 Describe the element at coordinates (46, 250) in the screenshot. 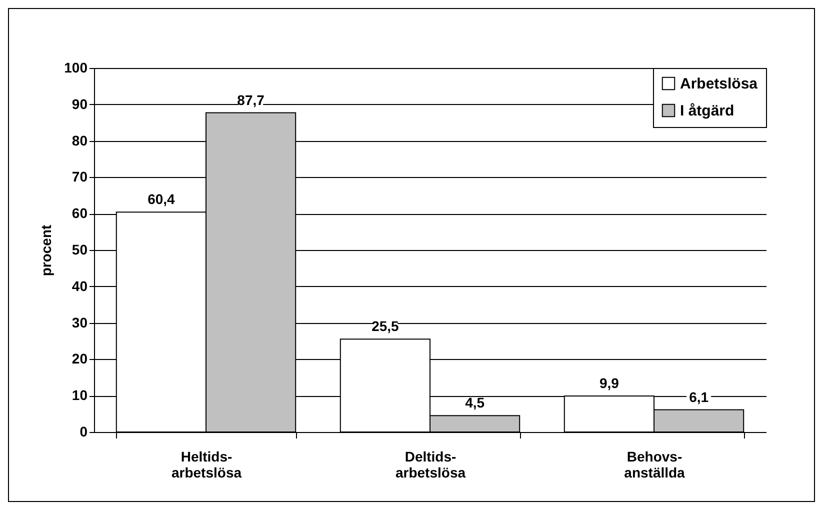

I see `y-axis-title: procent` at that location.